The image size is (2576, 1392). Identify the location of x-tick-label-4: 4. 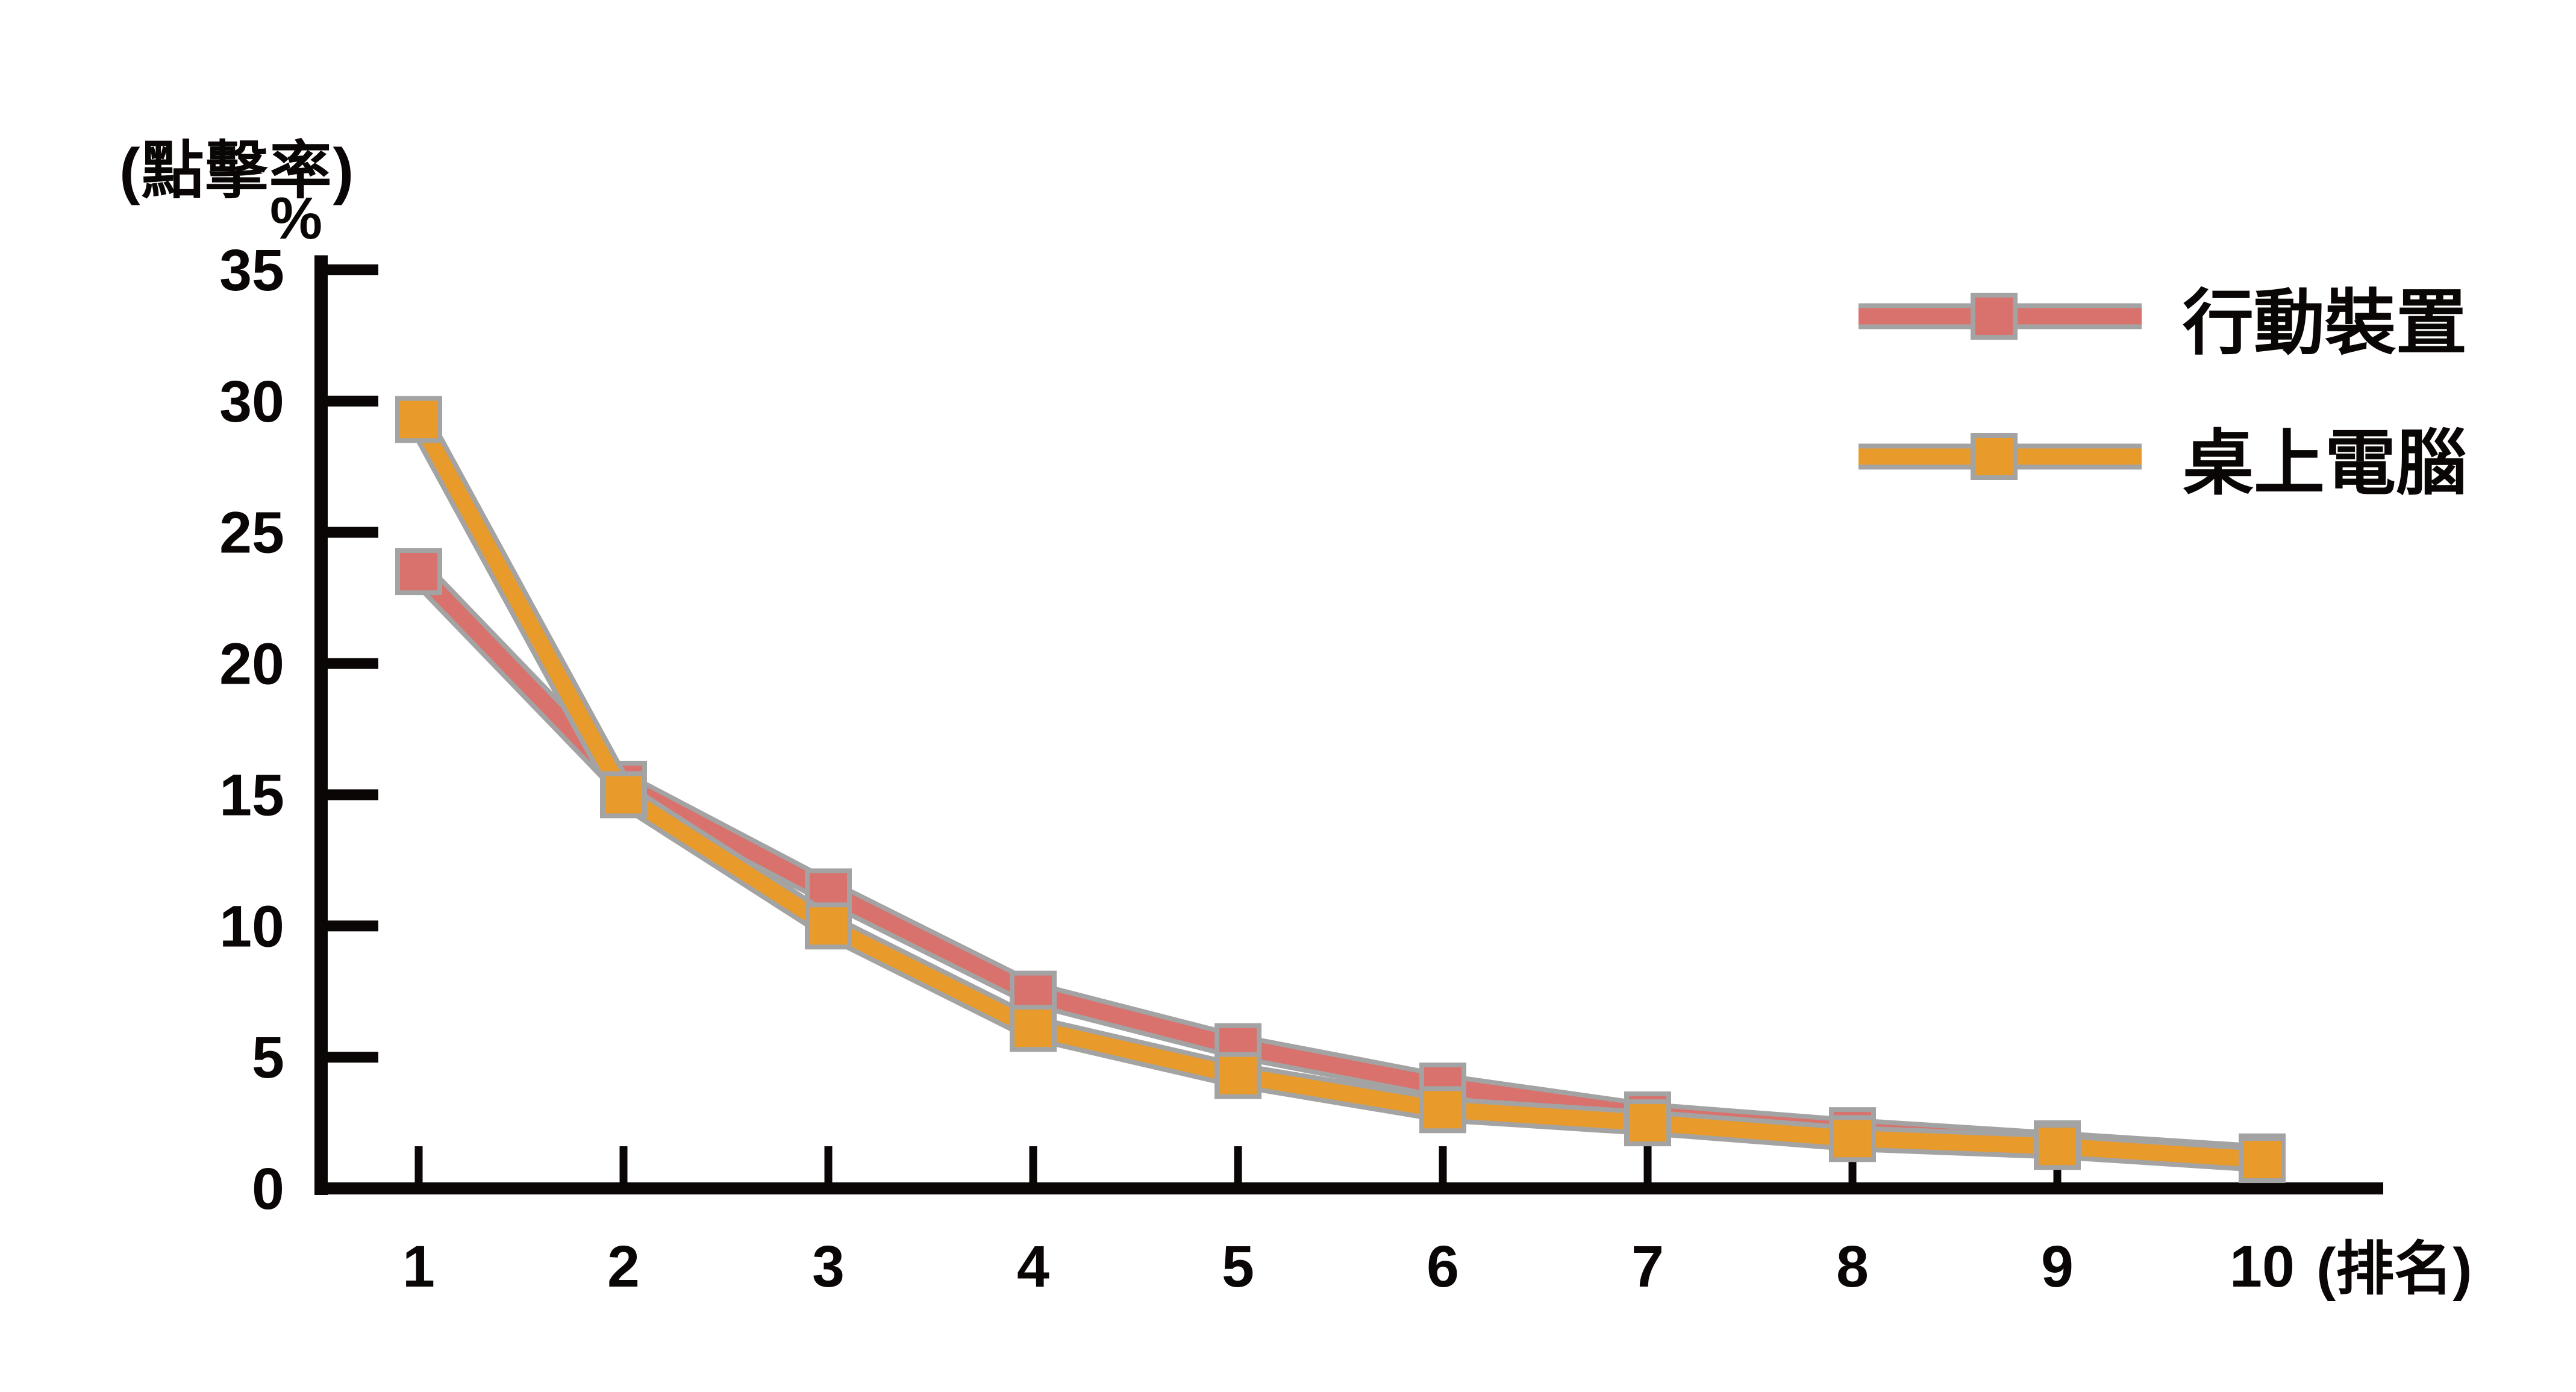
(1033, 1266).